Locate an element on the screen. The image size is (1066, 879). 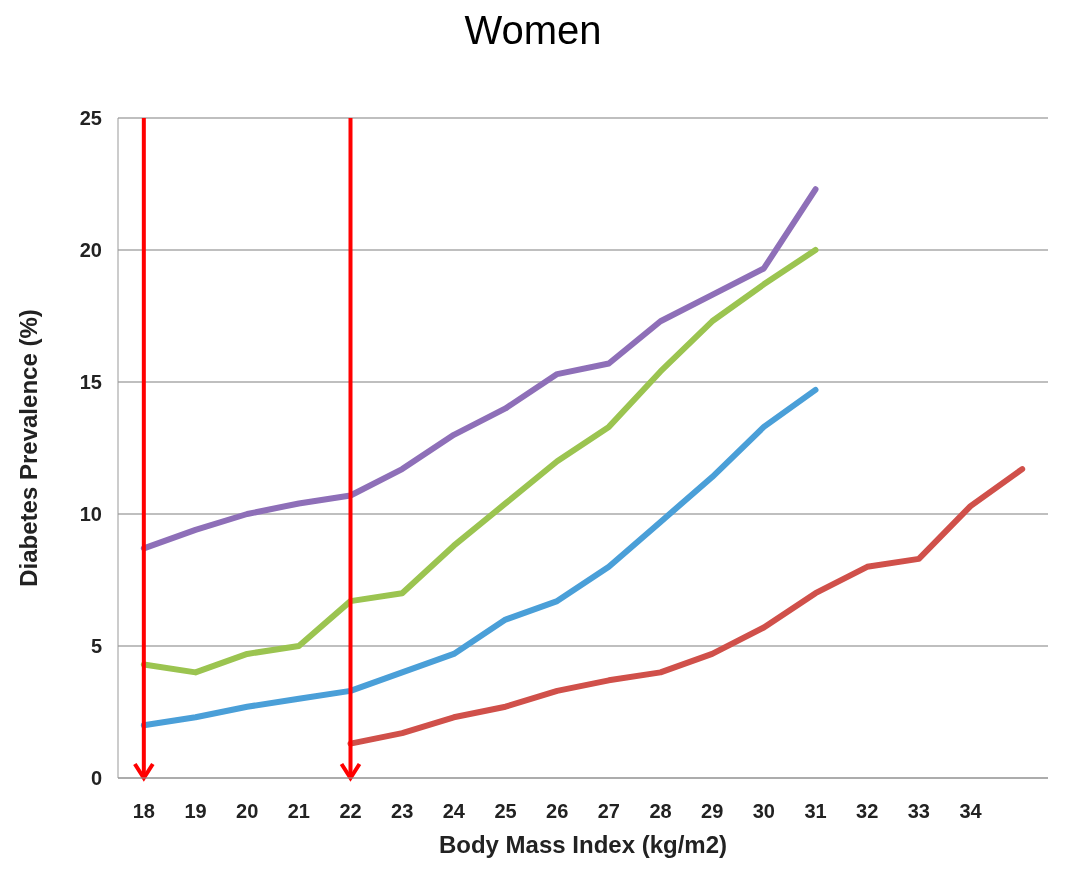
x-tick-label: 18 is located at coordinates (143, 811).